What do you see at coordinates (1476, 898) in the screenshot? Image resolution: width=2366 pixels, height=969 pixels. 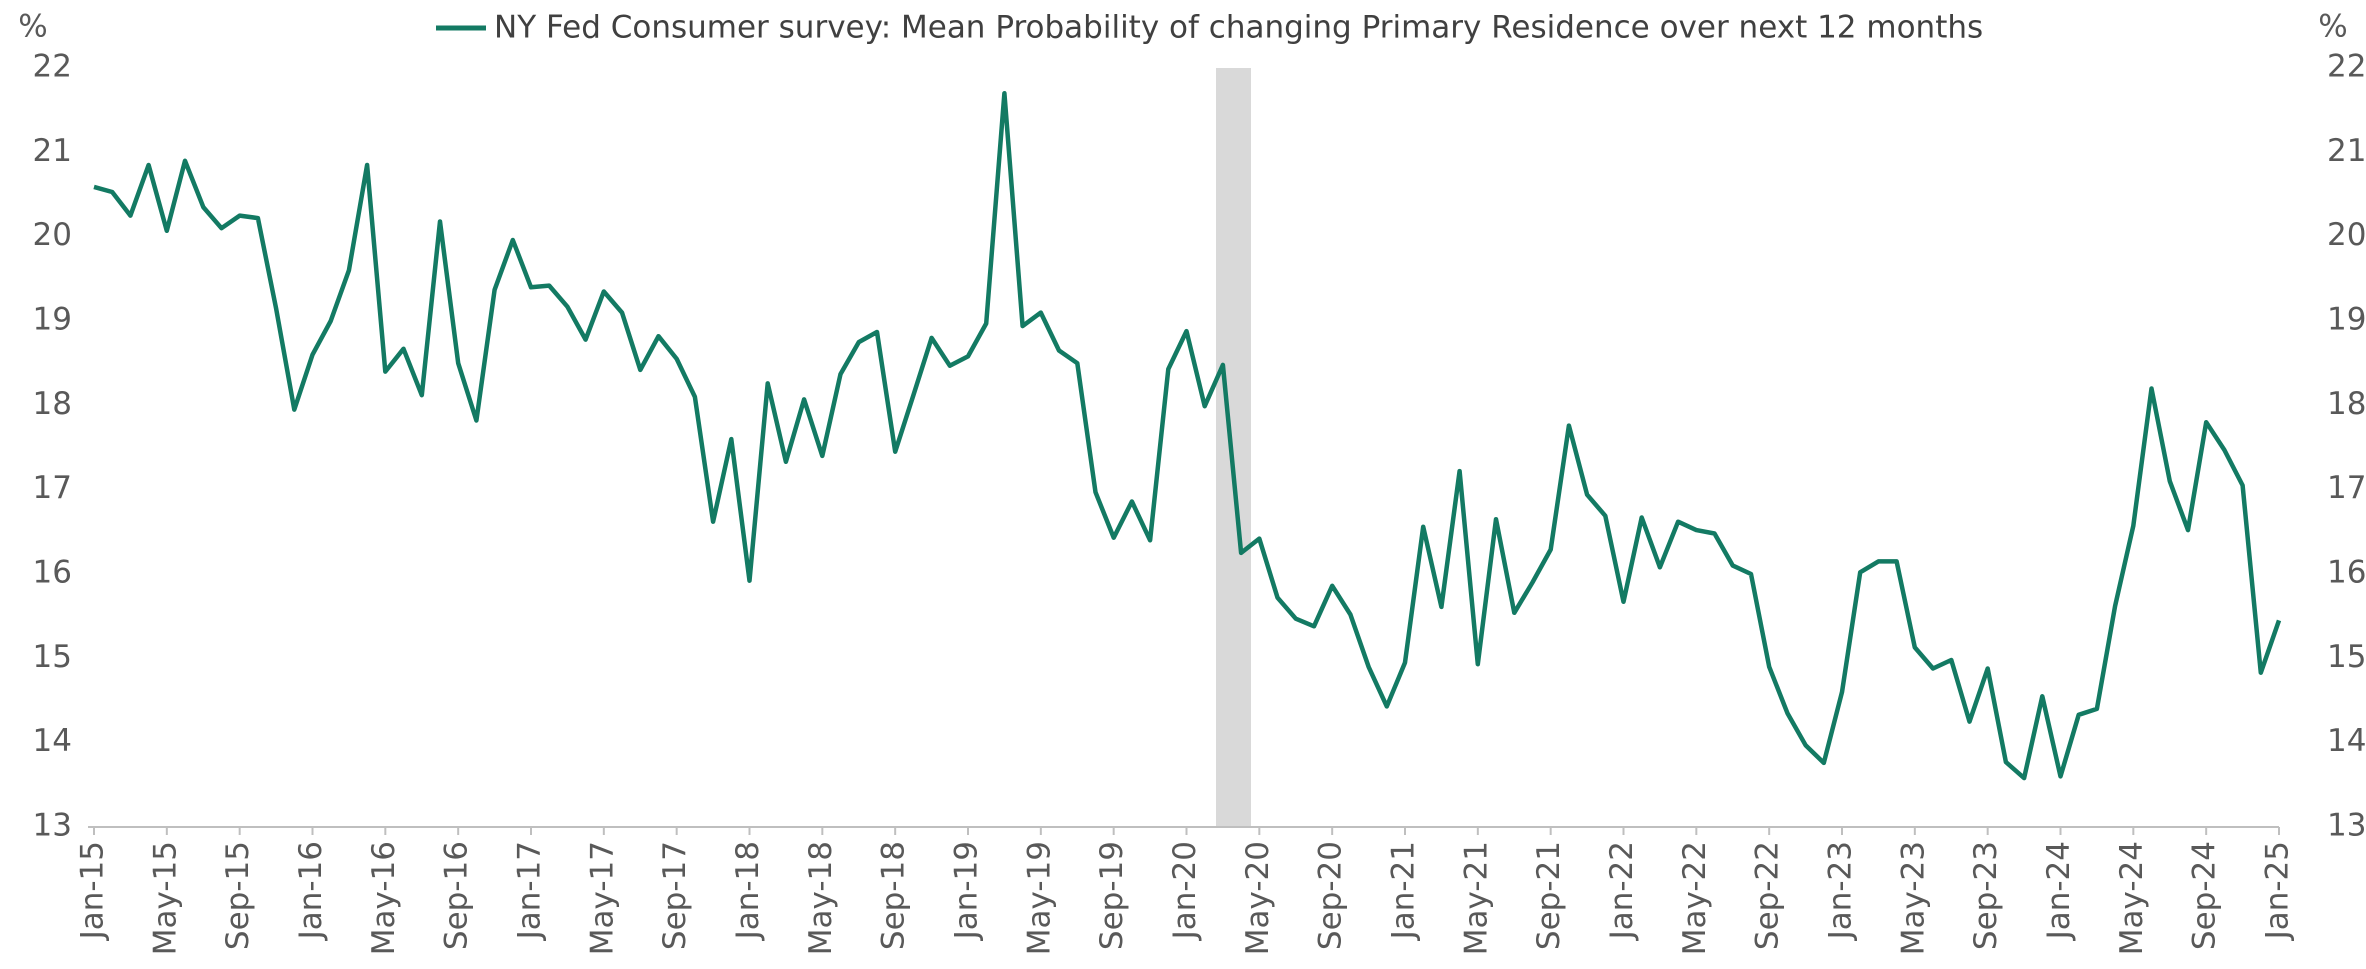 I see `x-tick-label: May-21` at bounding box center [1476, 898].